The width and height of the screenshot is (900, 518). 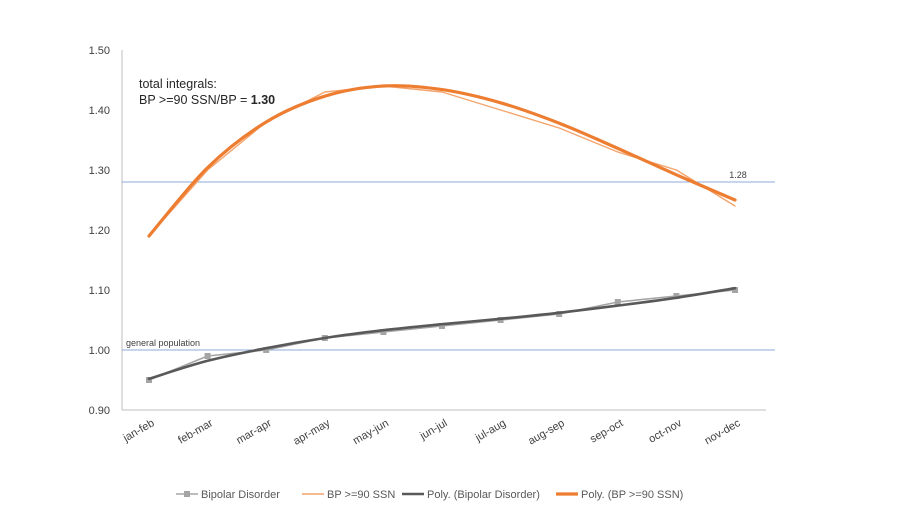 What do you see at coordinates (163, 343) in the screenshot?
I see `reference-line-label: general population` at bounding box center [163, 343].